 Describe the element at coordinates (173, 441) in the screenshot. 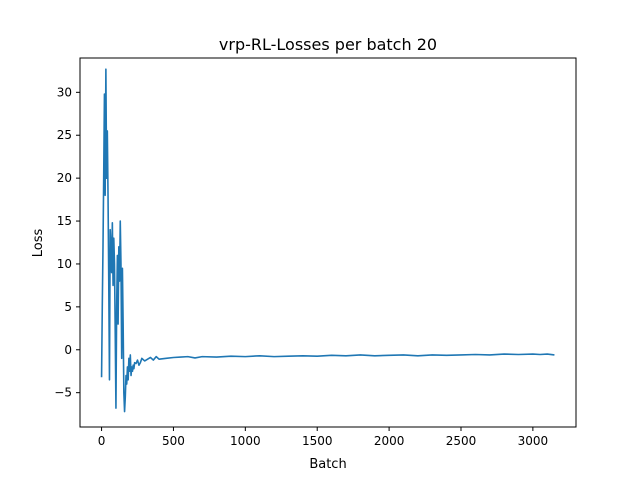

I see `x-tick-label: 500` at that location.